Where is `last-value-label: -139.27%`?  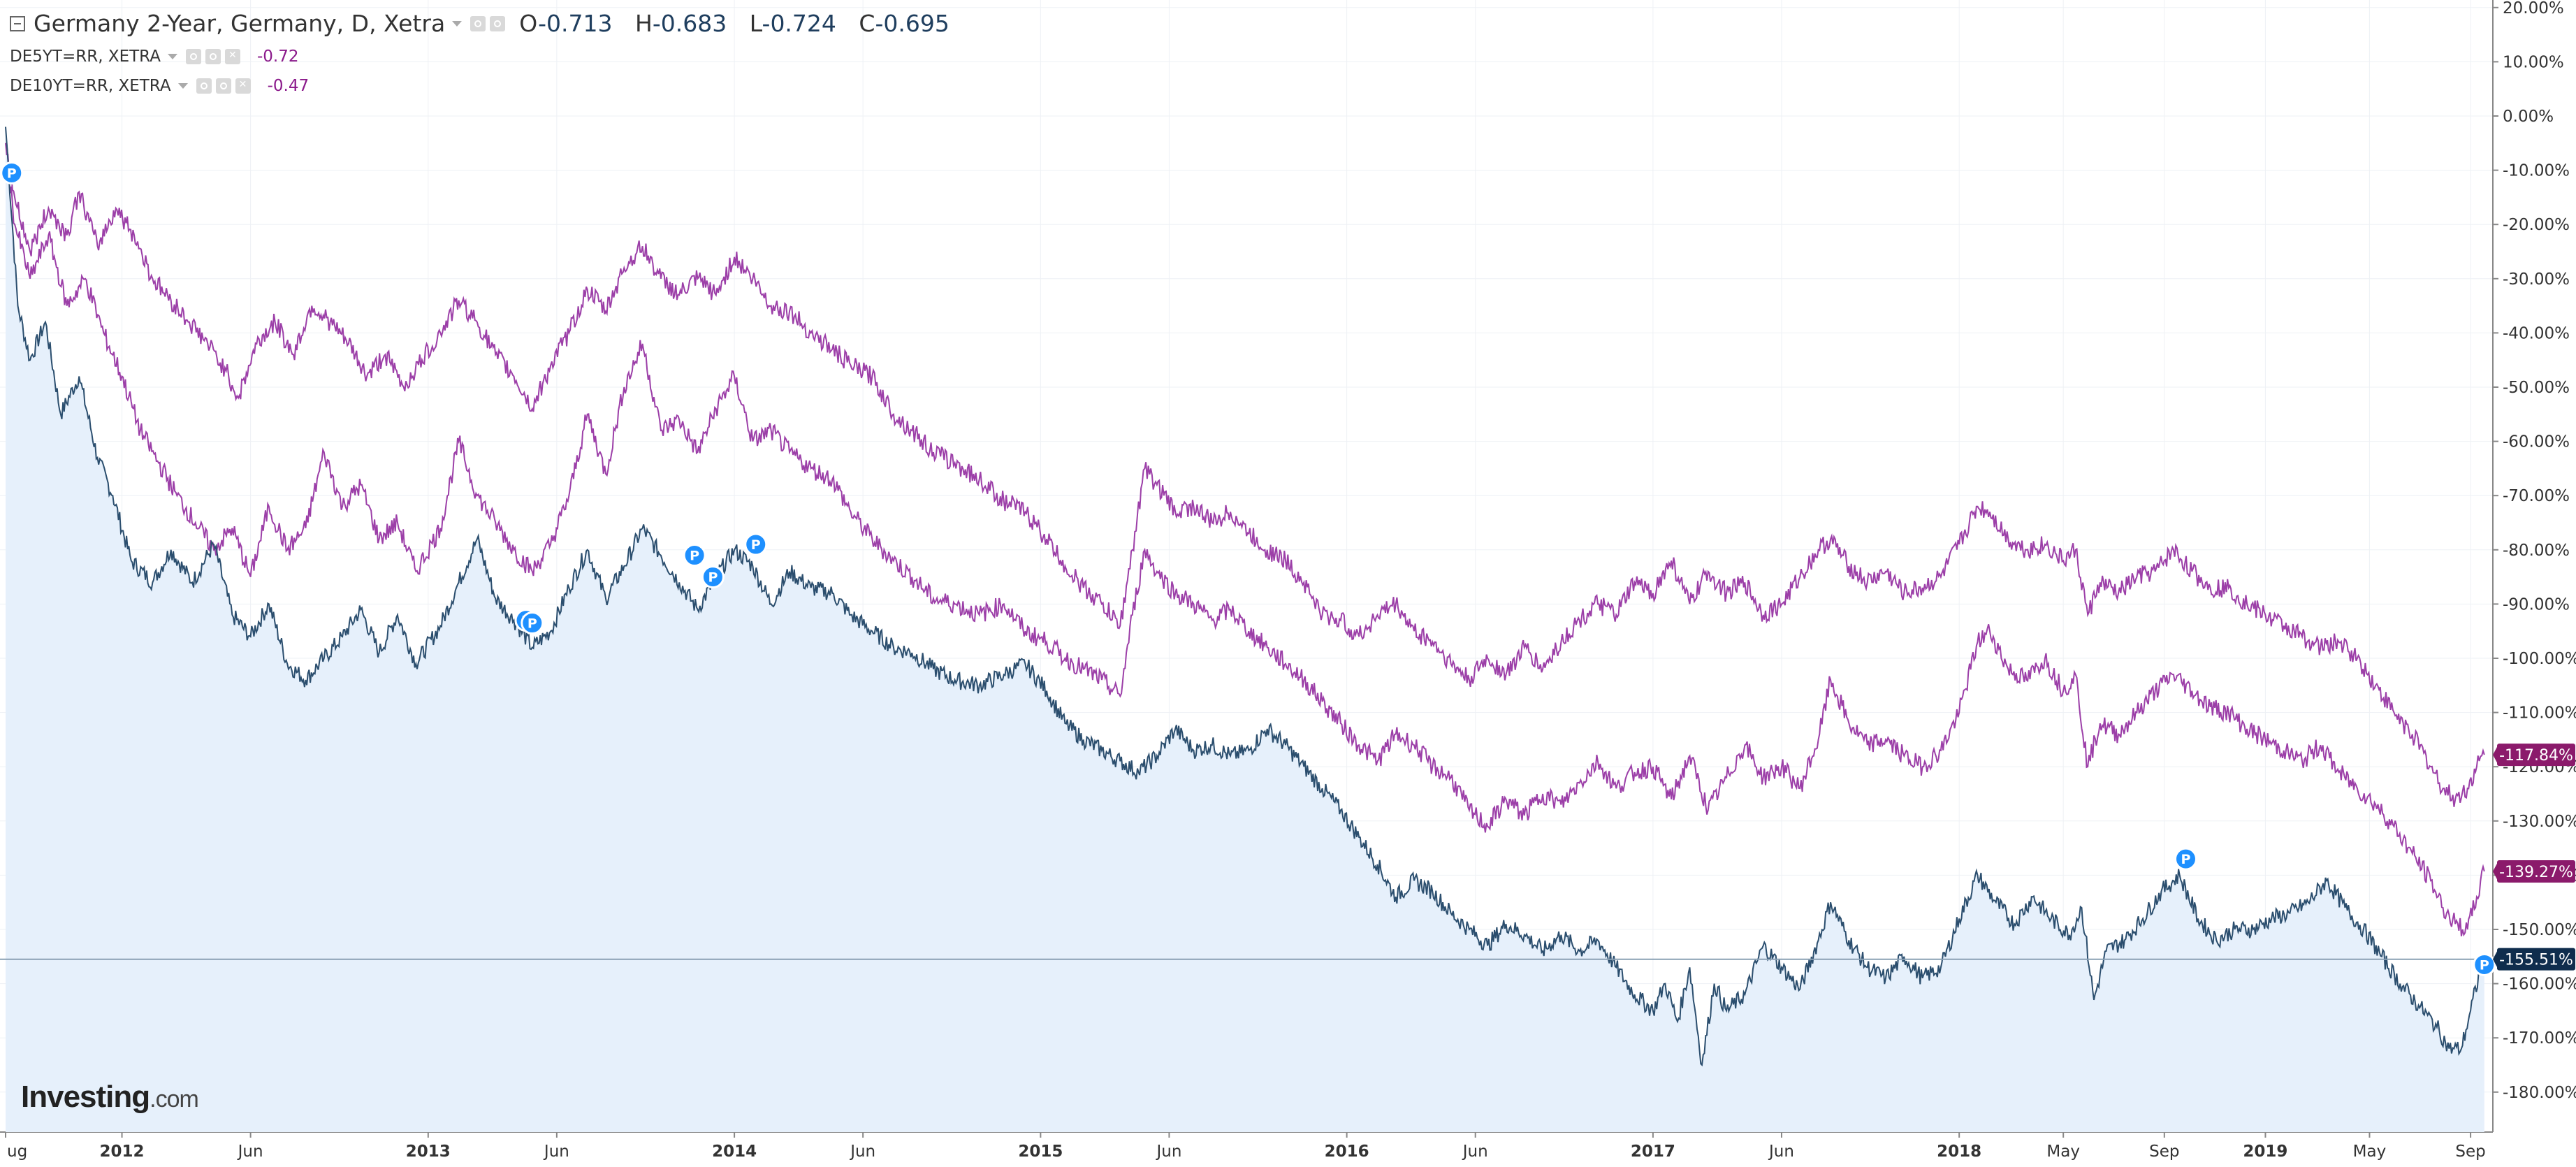
last-value-label: -139.27% is located at coordinates (2536, 872).